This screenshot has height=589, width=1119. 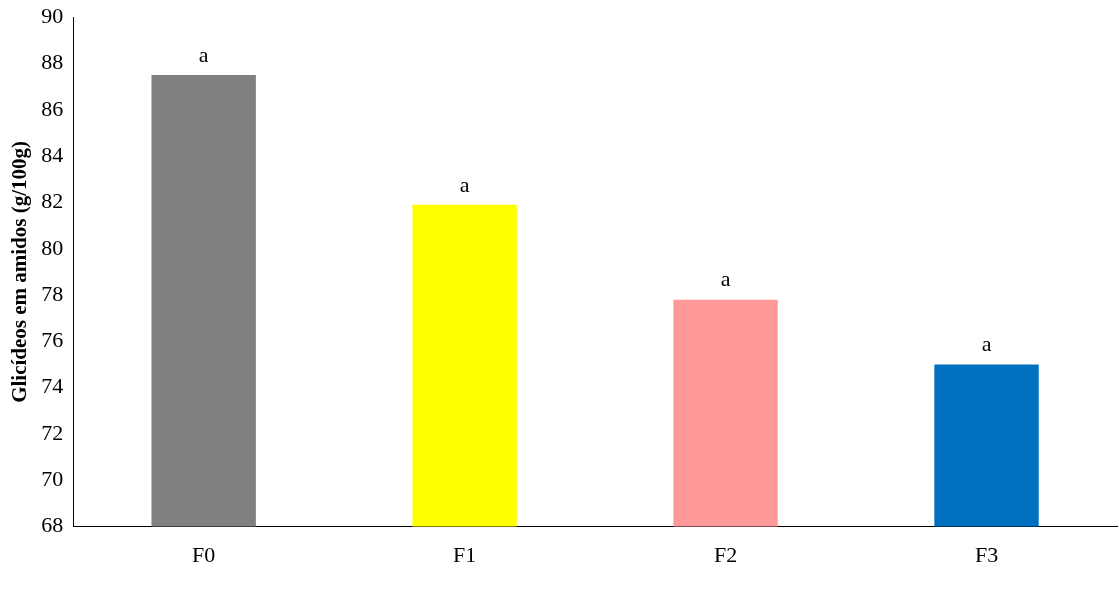 What do you see at coordinates (52, 525) in the screenshot?
I see `y-tick-label: 68` at bounding box center [52, 525].